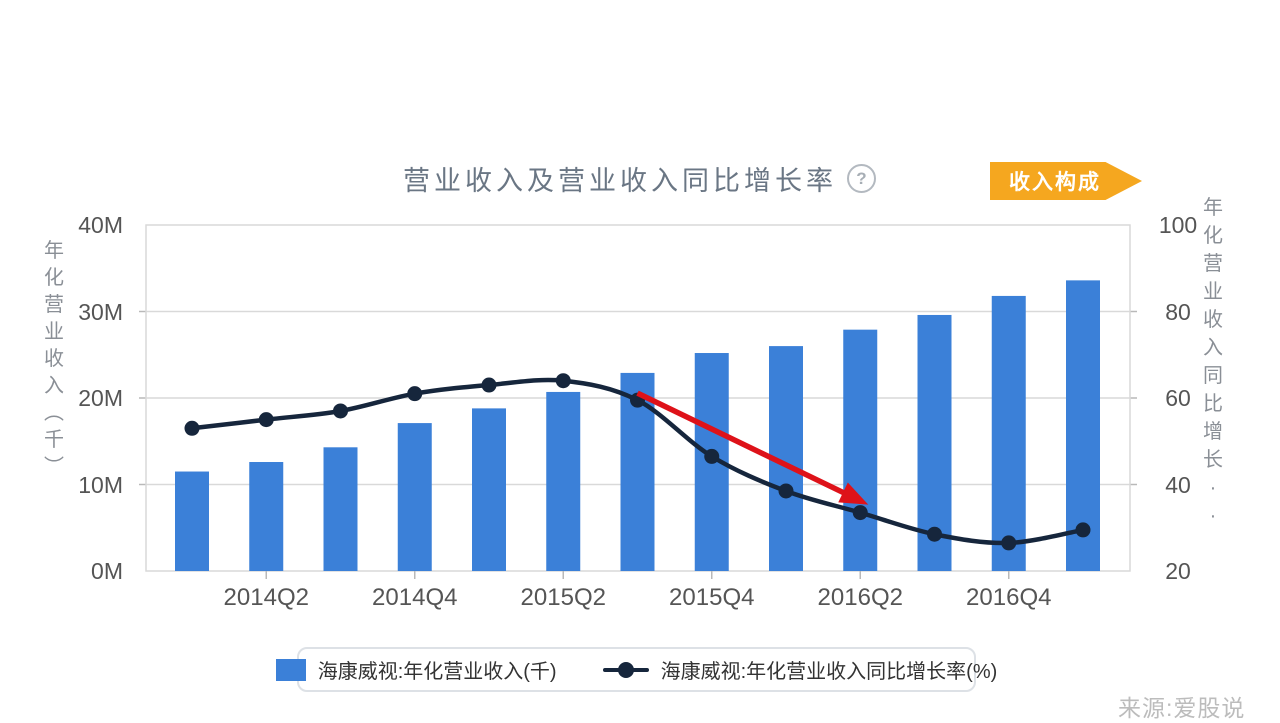 The image size is (1280, 723). Describe the element at coordinates (192, 521) in the screenshot. I see `bar-2014Q1` at that location.